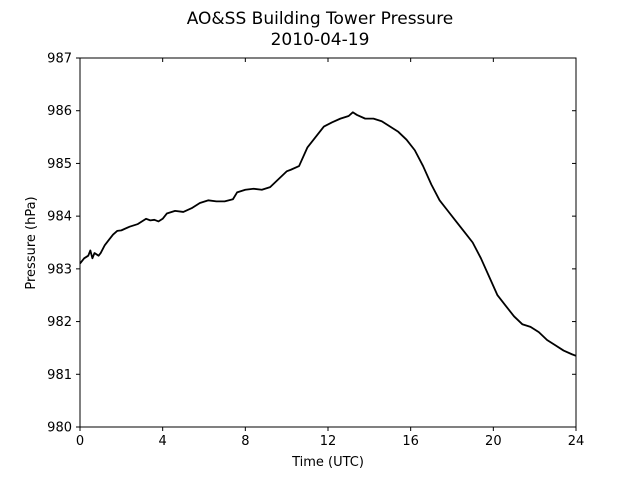  What do you see at coordinates (327, 462) in the screenshot?
I see `x-axis-label: Time (UTC)` at bounding box center [327, 462].